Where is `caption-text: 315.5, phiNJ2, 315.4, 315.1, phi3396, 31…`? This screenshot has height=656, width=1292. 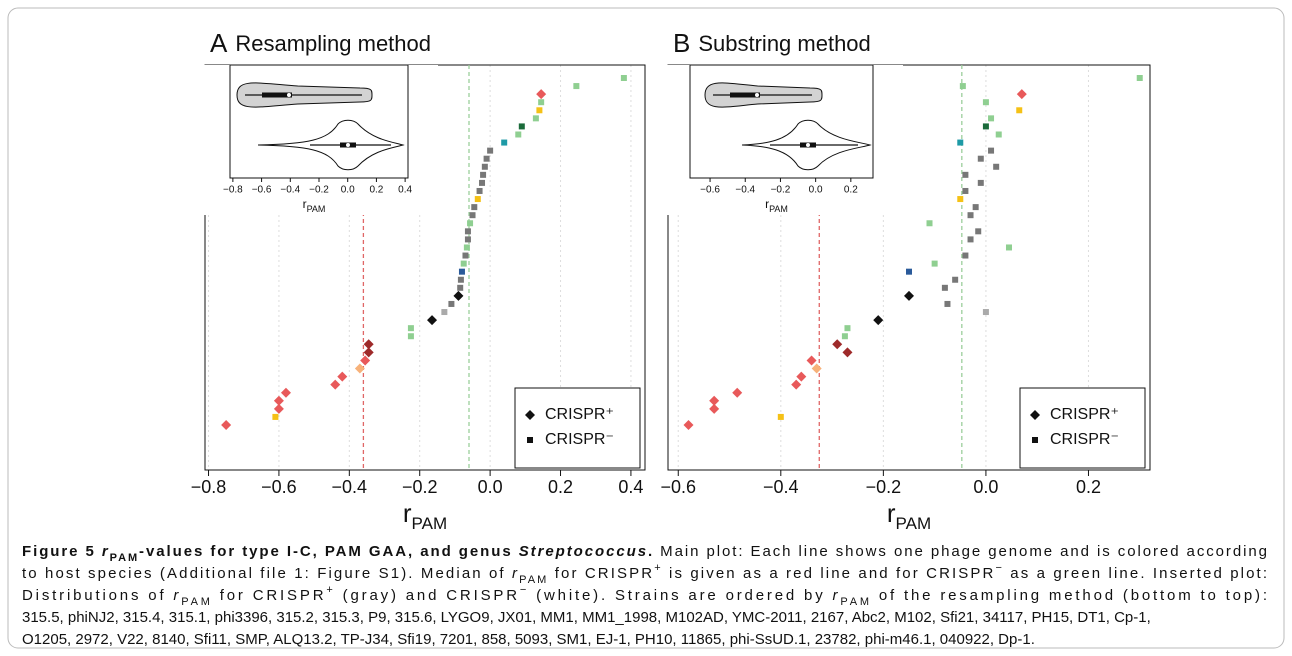
caption-text: 315.5, phiNJ2, 315.4, 315.1, phi3396, 31… is located at coordinates (586, 617).